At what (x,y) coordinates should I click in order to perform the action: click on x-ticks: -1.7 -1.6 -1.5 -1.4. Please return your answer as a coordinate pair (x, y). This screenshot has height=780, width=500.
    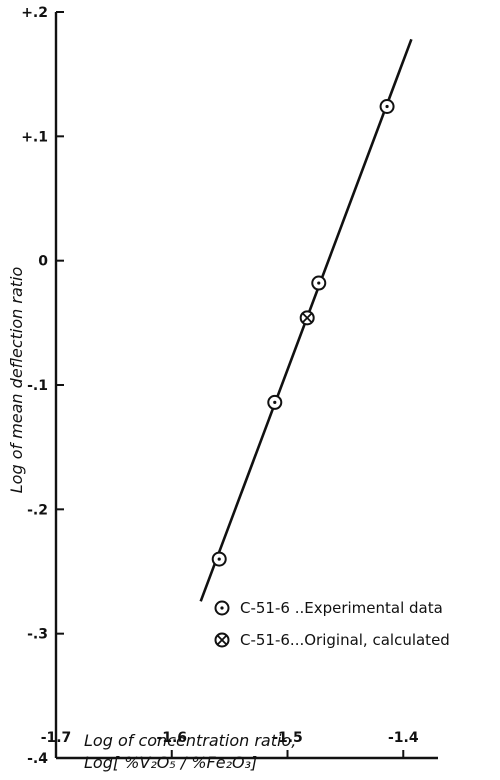
    Looking at the image, I should click on (230, 744).